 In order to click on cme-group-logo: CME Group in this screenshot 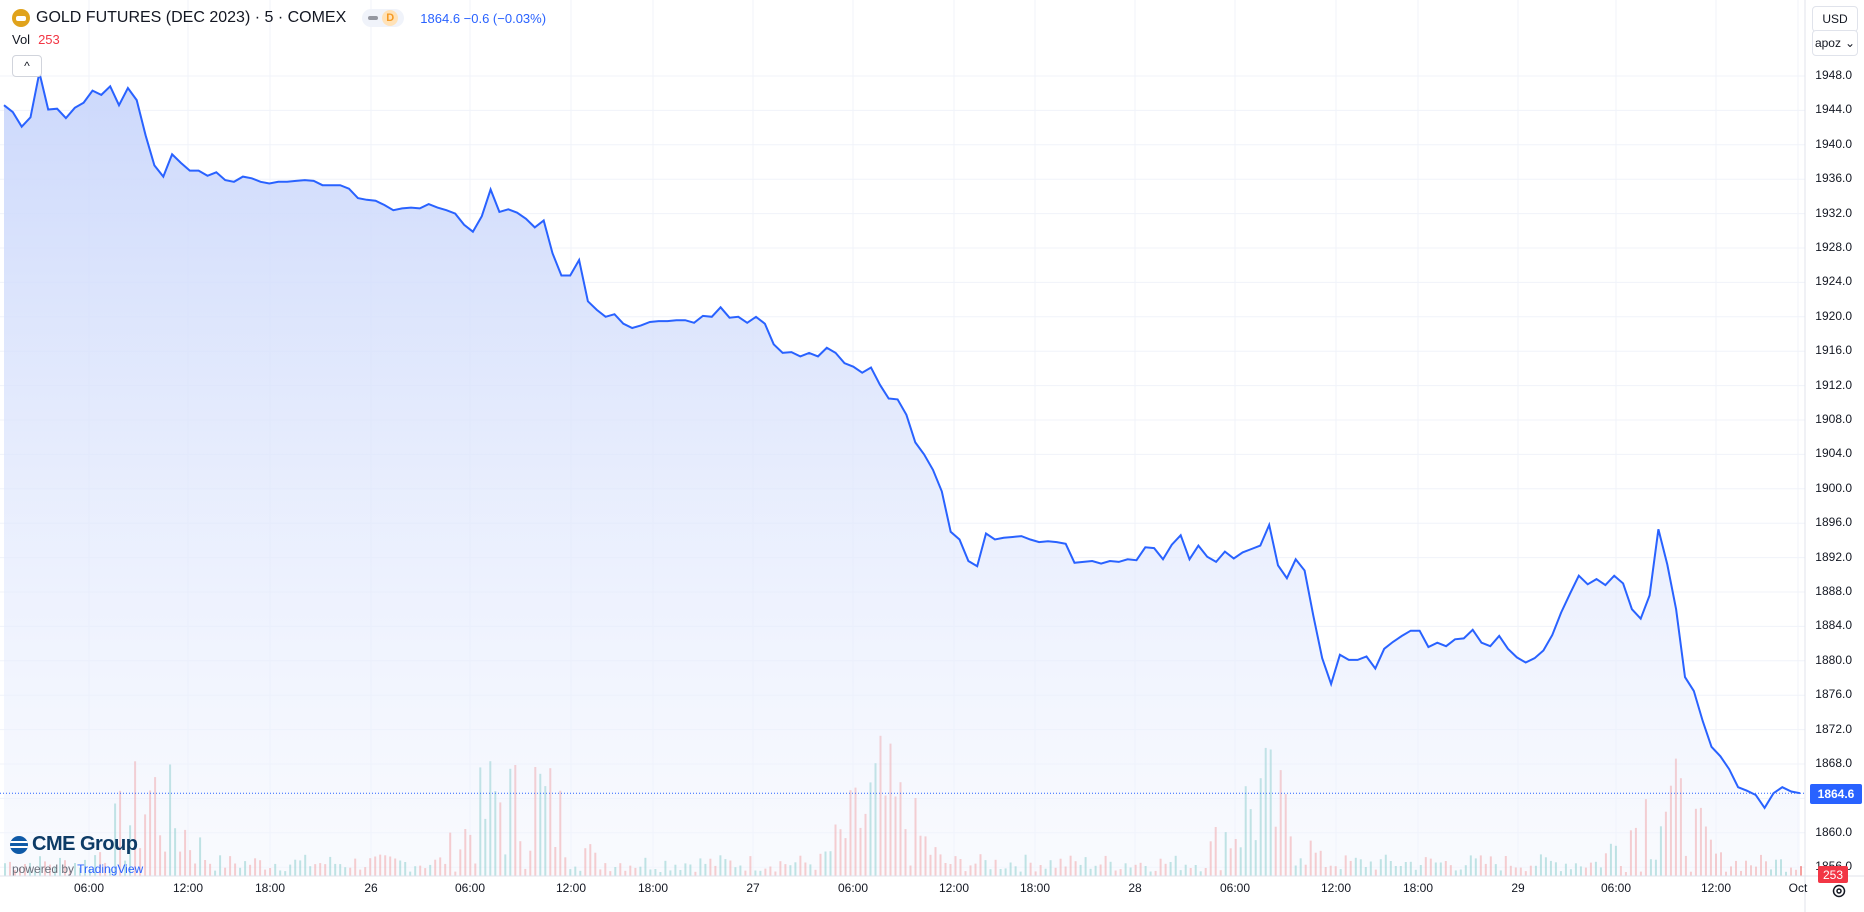, I will do `click(74, 844)`.